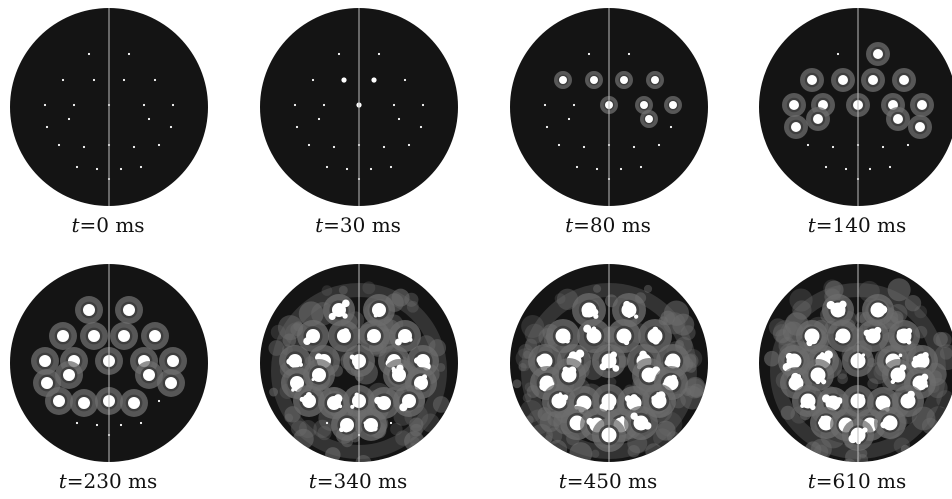  I want to click on caption-panel-1: t=0 ms, so click(108, 225).